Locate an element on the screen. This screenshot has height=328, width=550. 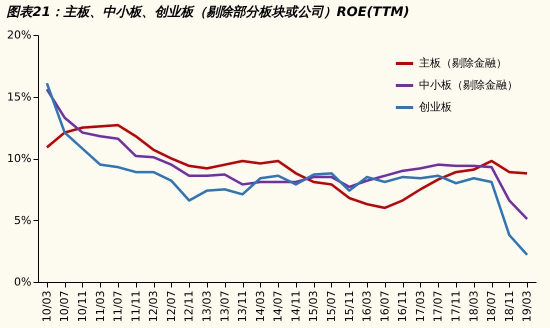
legend-label: 创业板 is located at coordinates (435, 107).